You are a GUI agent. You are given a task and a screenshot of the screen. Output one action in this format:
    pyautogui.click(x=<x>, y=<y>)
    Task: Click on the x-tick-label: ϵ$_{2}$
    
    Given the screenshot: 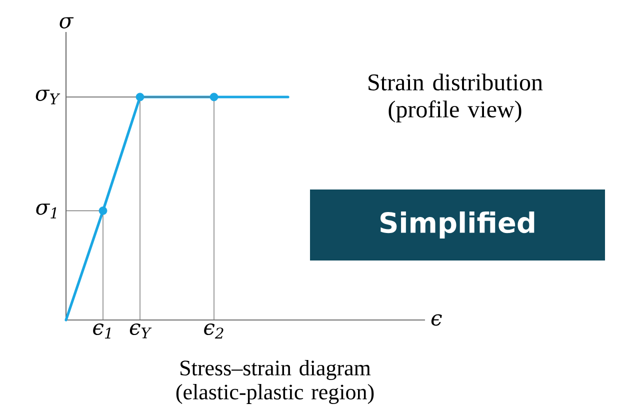 What is the action you would take?
    pyautogui.click(x=214, y=331)
    